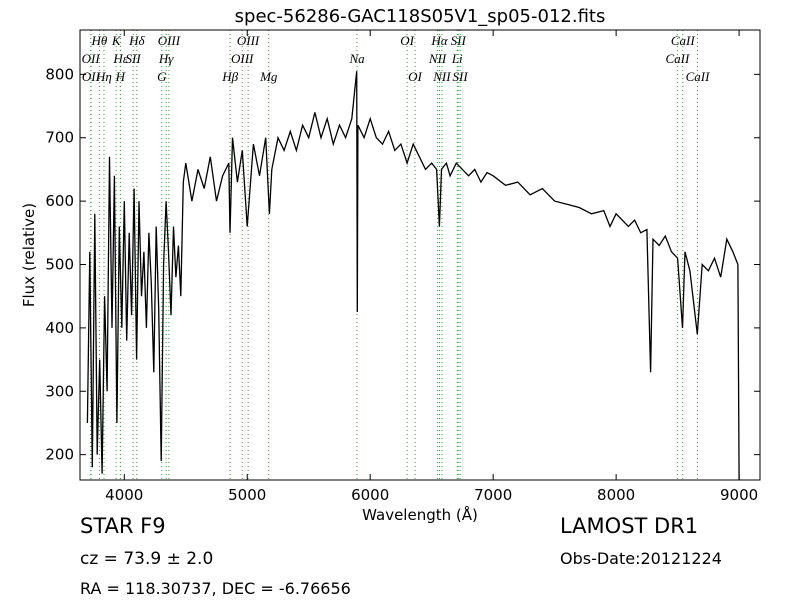  Describe the element at coordinates (99, 40) in the screenshot. I see `spectral-line-label: Hθ` at that location.